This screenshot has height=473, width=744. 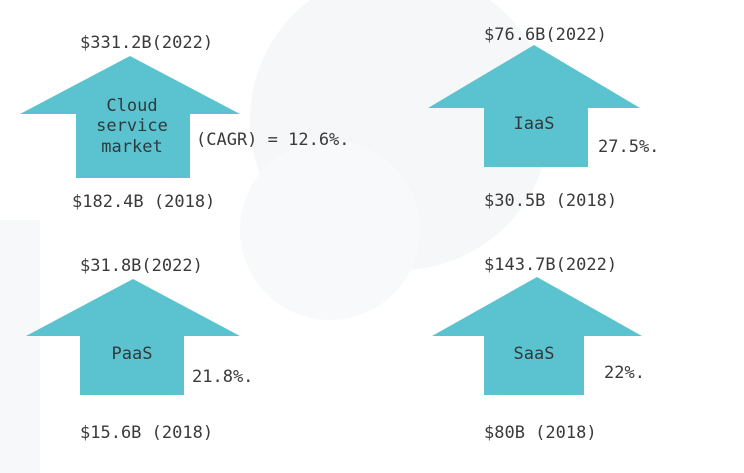 What do you see at coordinates (132, 146) in the screenshot?
I see `cloud-label-line-3: market` at bounding box center [132, 146].